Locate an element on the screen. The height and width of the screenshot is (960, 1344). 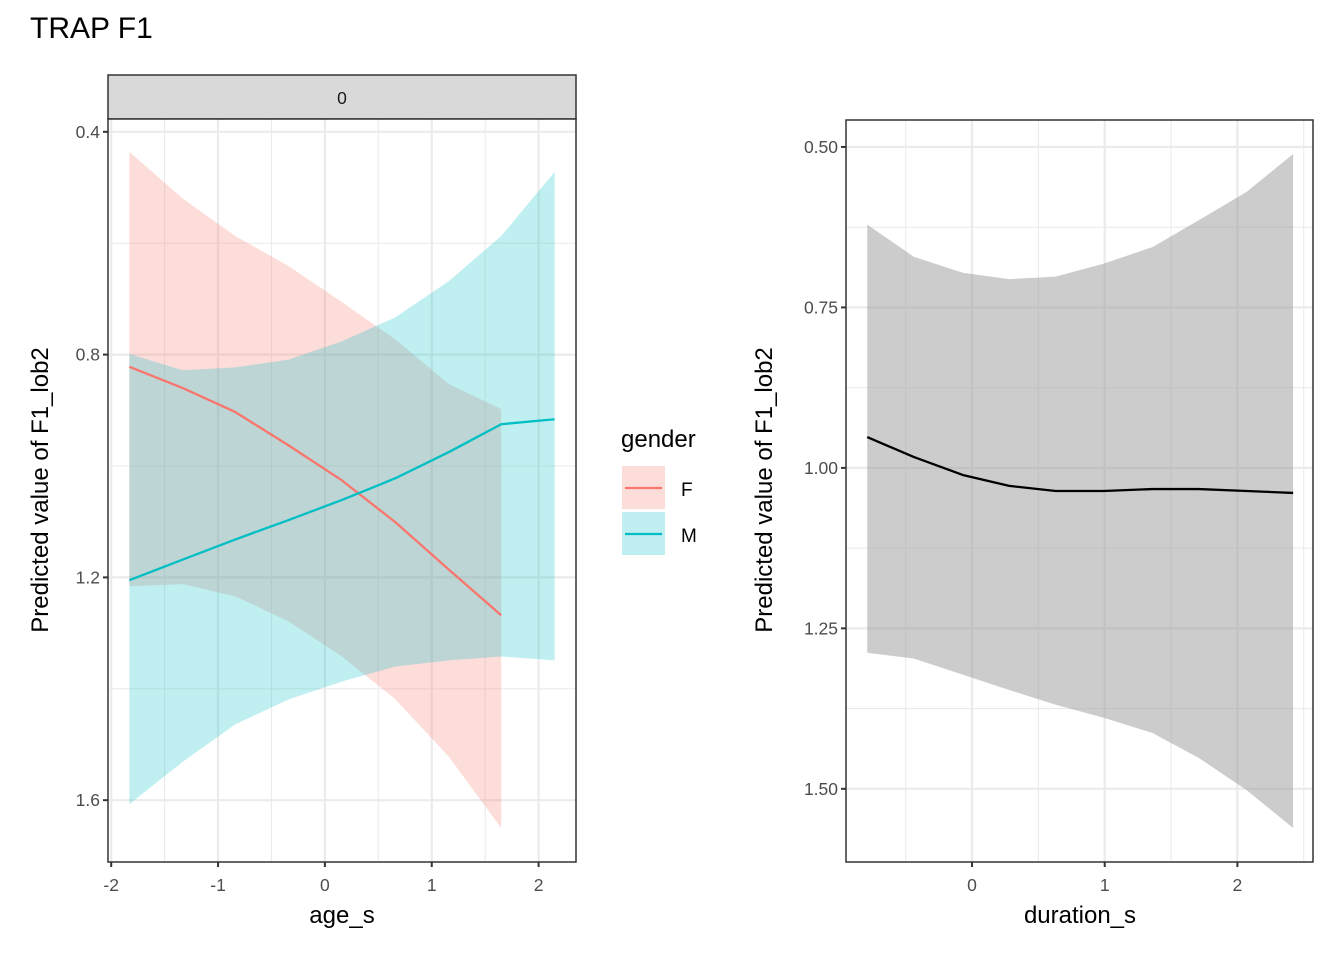
right-y-axis-title: Predicted value of F1_lob2 is located at coordinates (764, 490).